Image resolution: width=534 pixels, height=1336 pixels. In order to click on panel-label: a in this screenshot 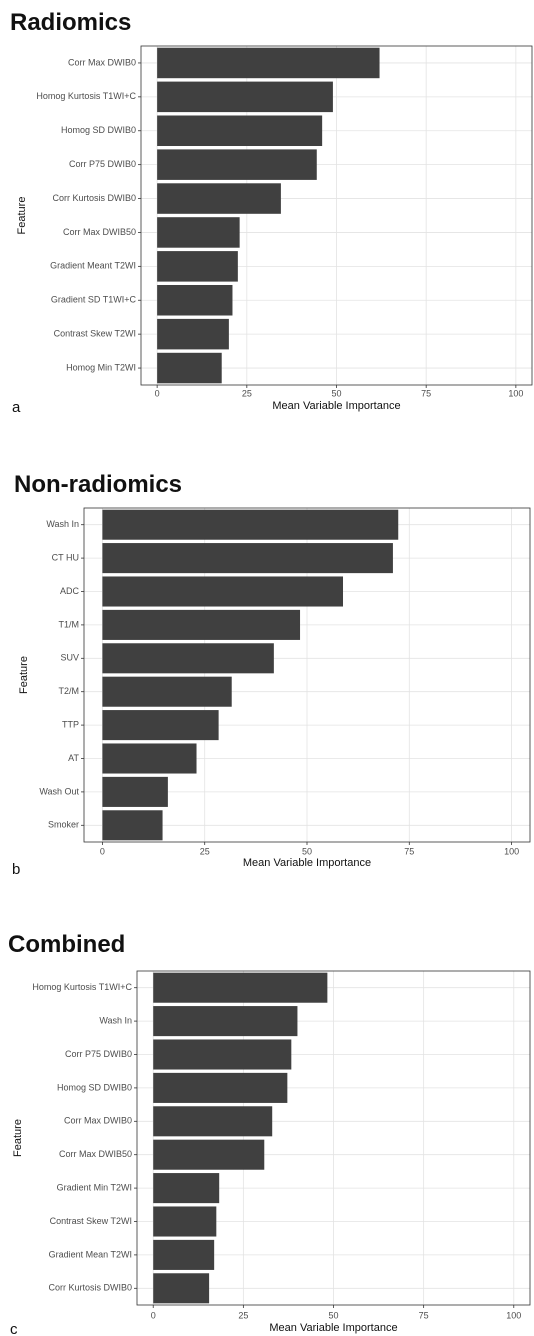, I will do `click(16, 407)`.